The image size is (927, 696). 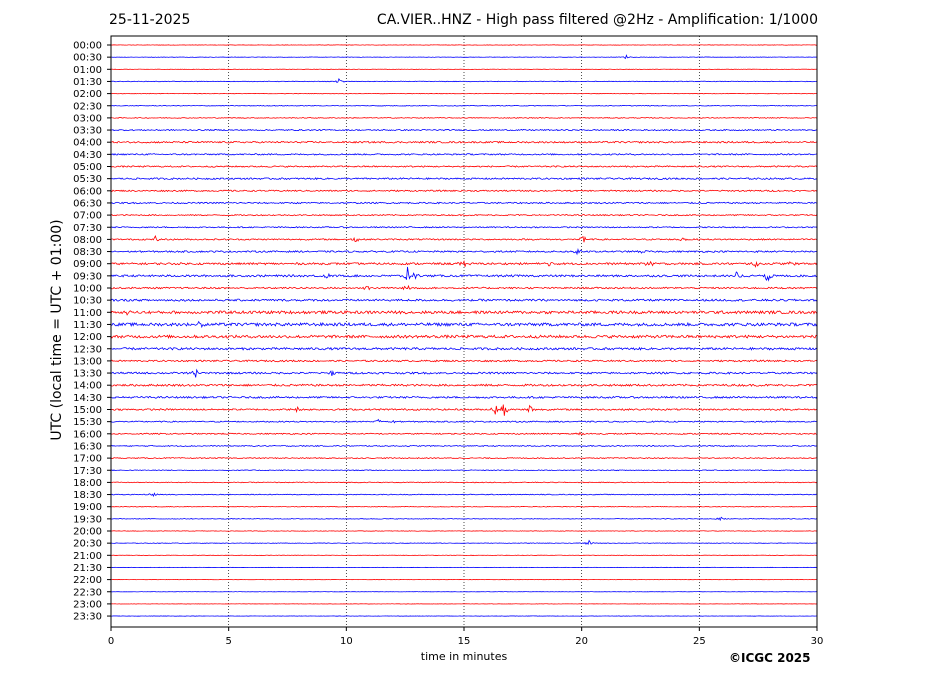 What do you see at coordinates (87, 446) in the screenshot?
I see `y-tick-label: 16:30` at bounding box center [87, 446].